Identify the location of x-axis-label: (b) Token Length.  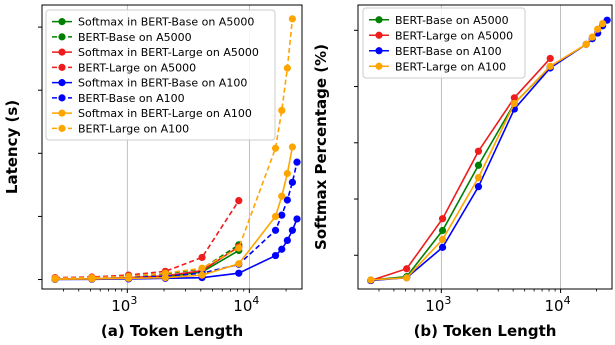
(485, 331).